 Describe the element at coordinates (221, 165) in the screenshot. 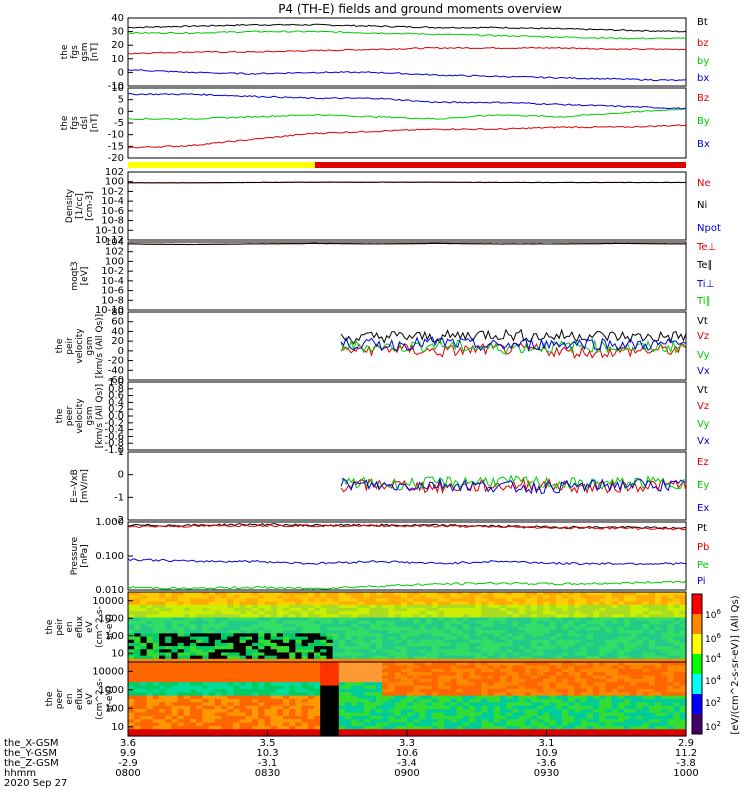

I see `quality-flag-good` at that location.